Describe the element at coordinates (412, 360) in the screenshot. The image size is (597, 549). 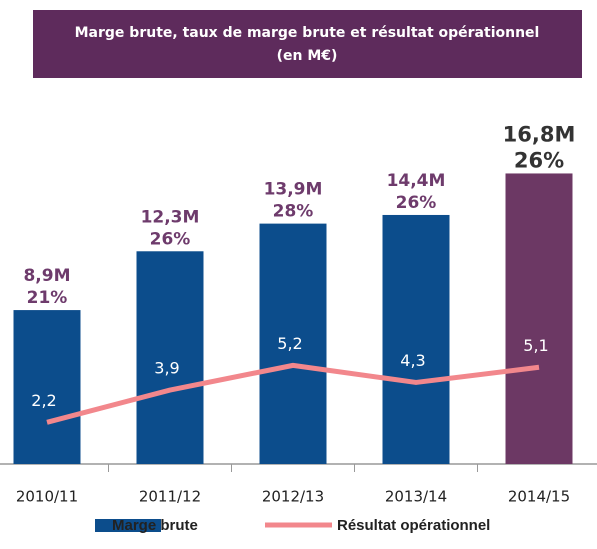
I see `line-value-label: 4,3` at that location.